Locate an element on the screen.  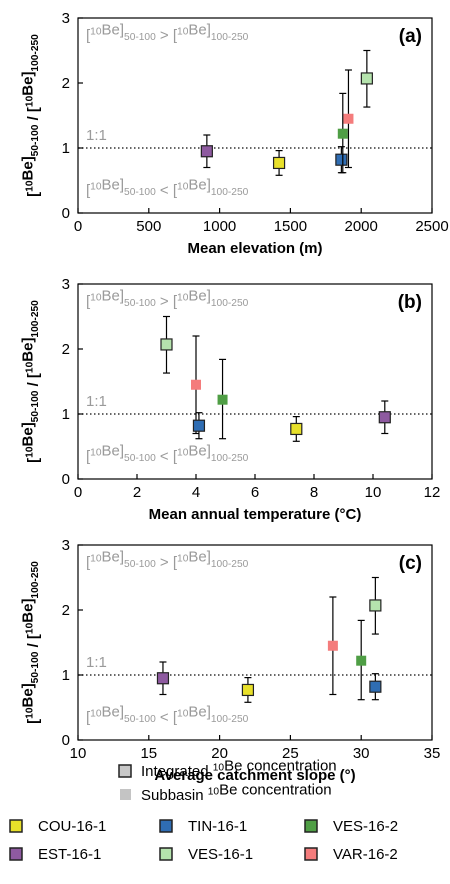
x-tick-label: 25 is located at coordinates (290, 753).